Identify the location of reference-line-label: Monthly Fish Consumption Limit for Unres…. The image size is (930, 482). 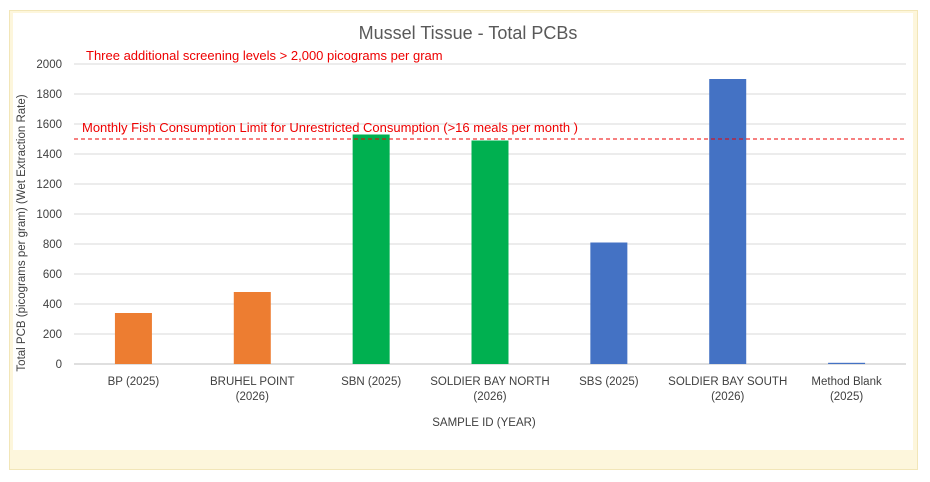
(330, 127).